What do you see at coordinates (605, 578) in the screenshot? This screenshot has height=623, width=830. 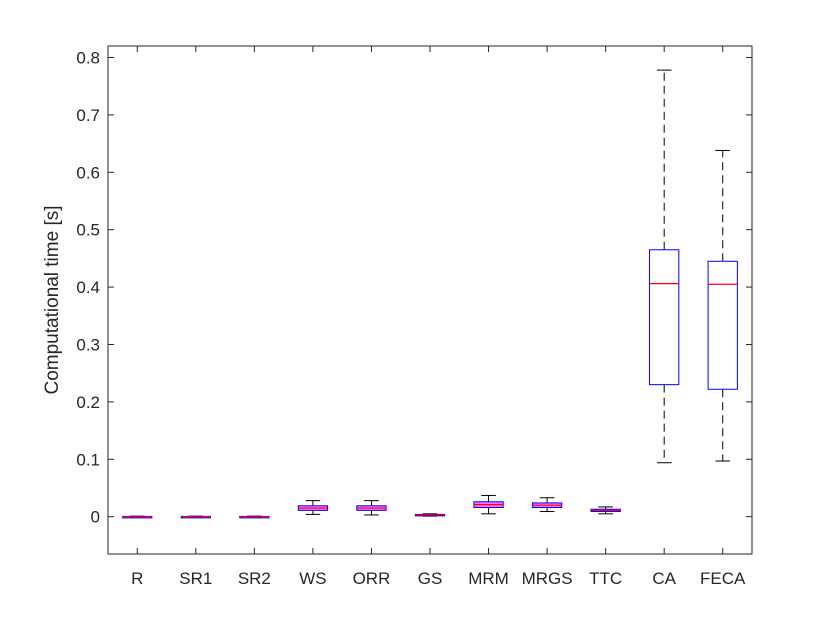 I see `x-tick-label: TTC` at bounding box center [605, 578].